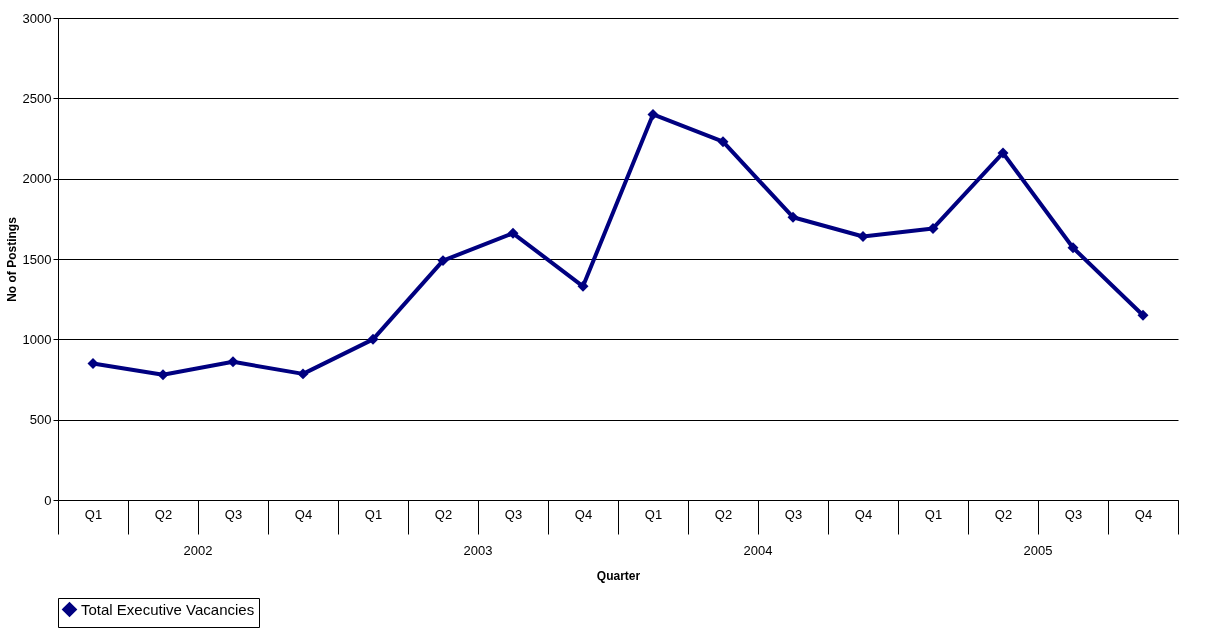  What do you see at coordinates (37, 179) in the screenshot?
I see `y-tick-label: 2000` at bounding box center [37, 179].